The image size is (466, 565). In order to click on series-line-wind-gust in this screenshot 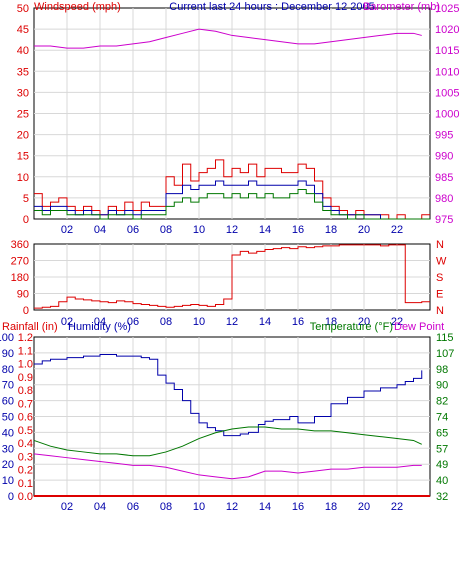, I will do `click(232, 204)`.